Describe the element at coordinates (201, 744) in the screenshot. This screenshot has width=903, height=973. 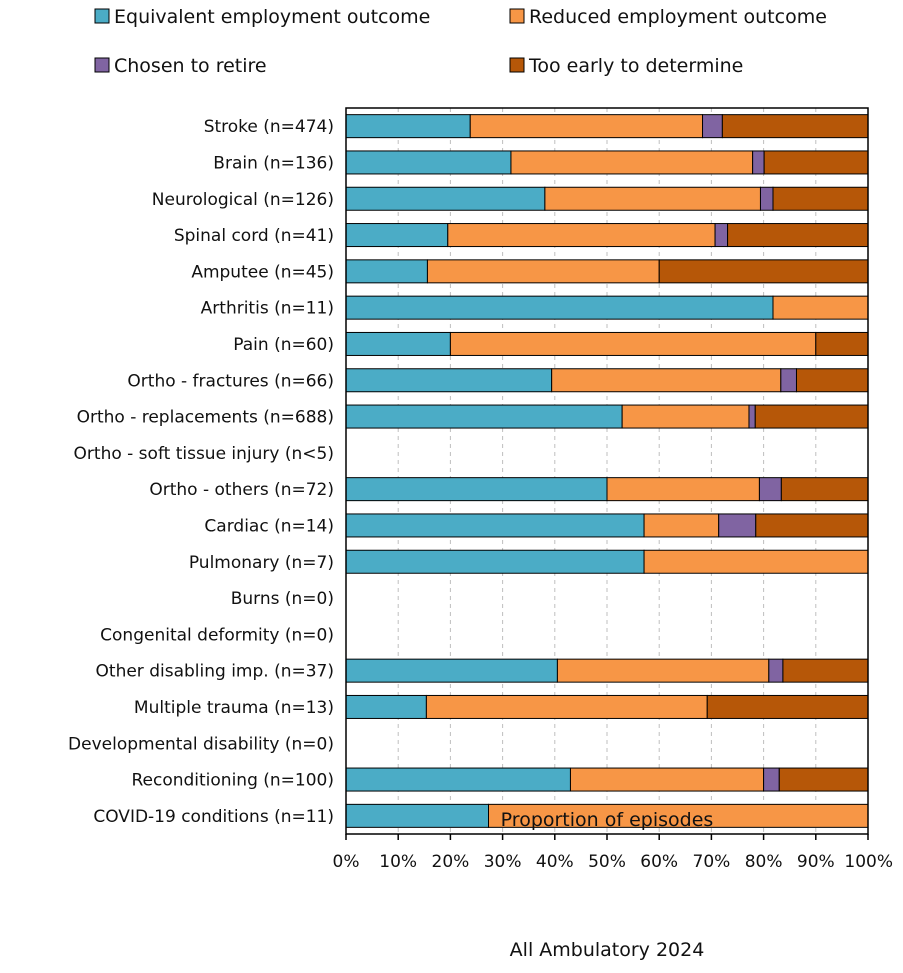
I see `category-label: Developmental disability (n=0)` at that location.